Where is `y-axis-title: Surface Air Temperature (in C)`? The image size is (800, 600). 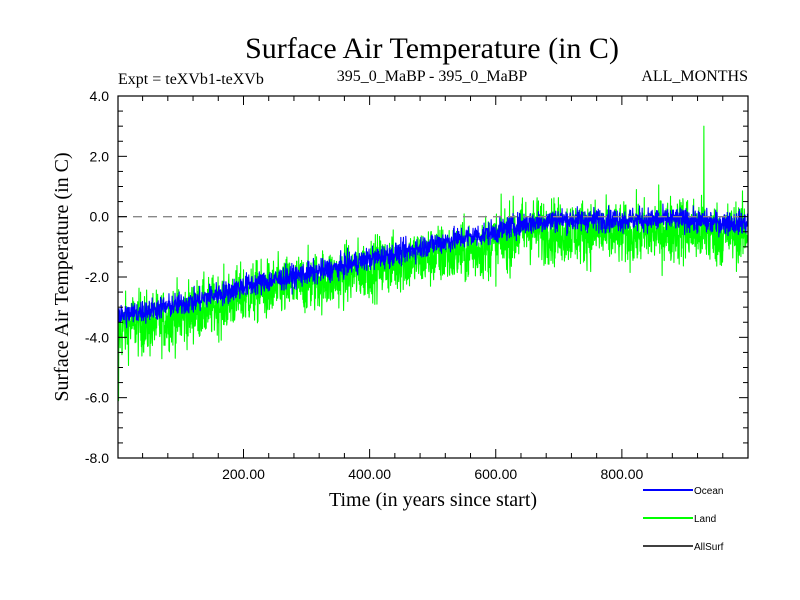
y-axis-title: Surface Air Temperature (in C) is located at coordinates (62, 276).